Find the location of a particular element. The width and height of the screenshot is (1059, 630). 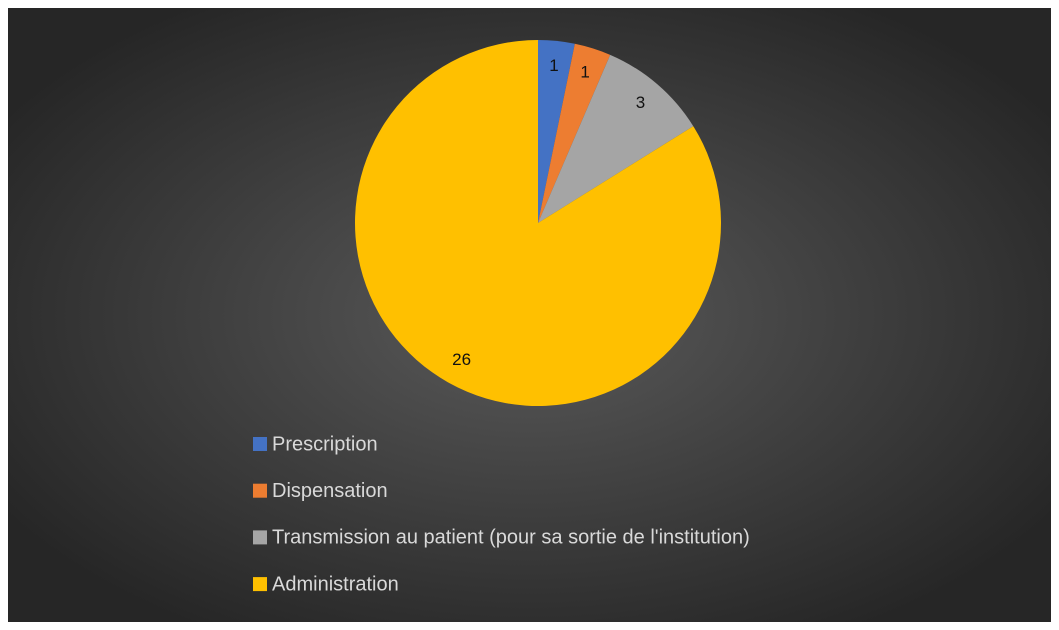

legend-label: Dispensation is located at coordinates (330, 491).